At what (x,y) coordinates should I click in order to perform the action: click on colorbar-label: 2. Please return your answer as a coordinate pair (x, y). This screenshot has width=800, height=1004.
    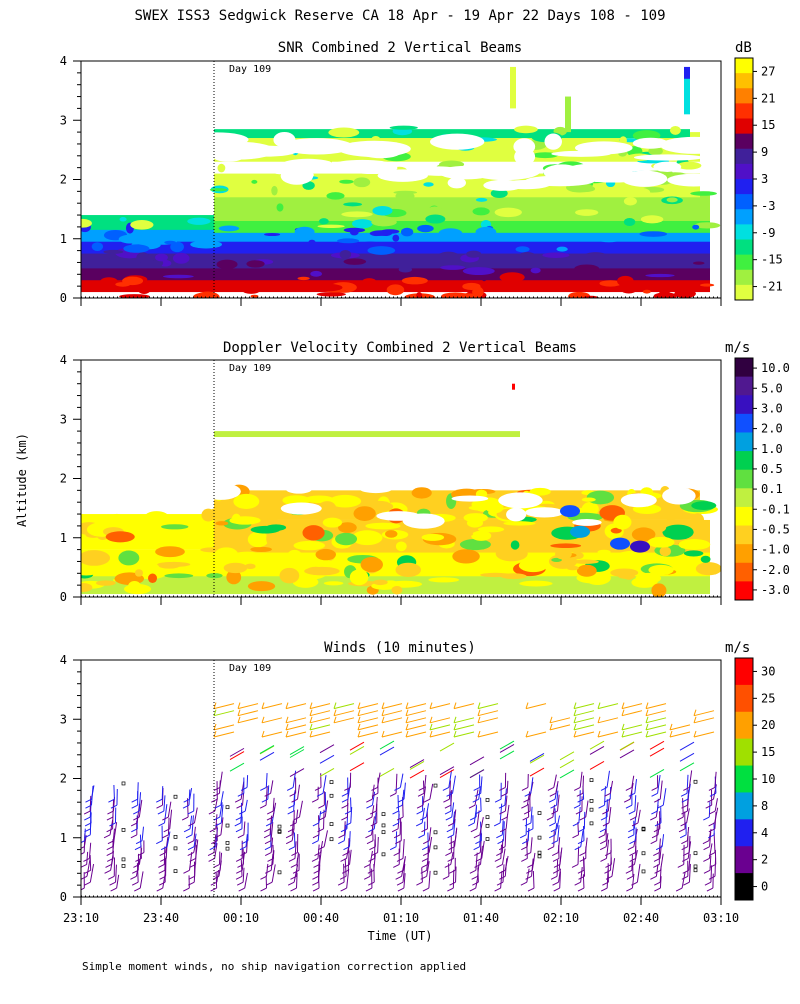
    Looking at the image, I should click on (764, 860).